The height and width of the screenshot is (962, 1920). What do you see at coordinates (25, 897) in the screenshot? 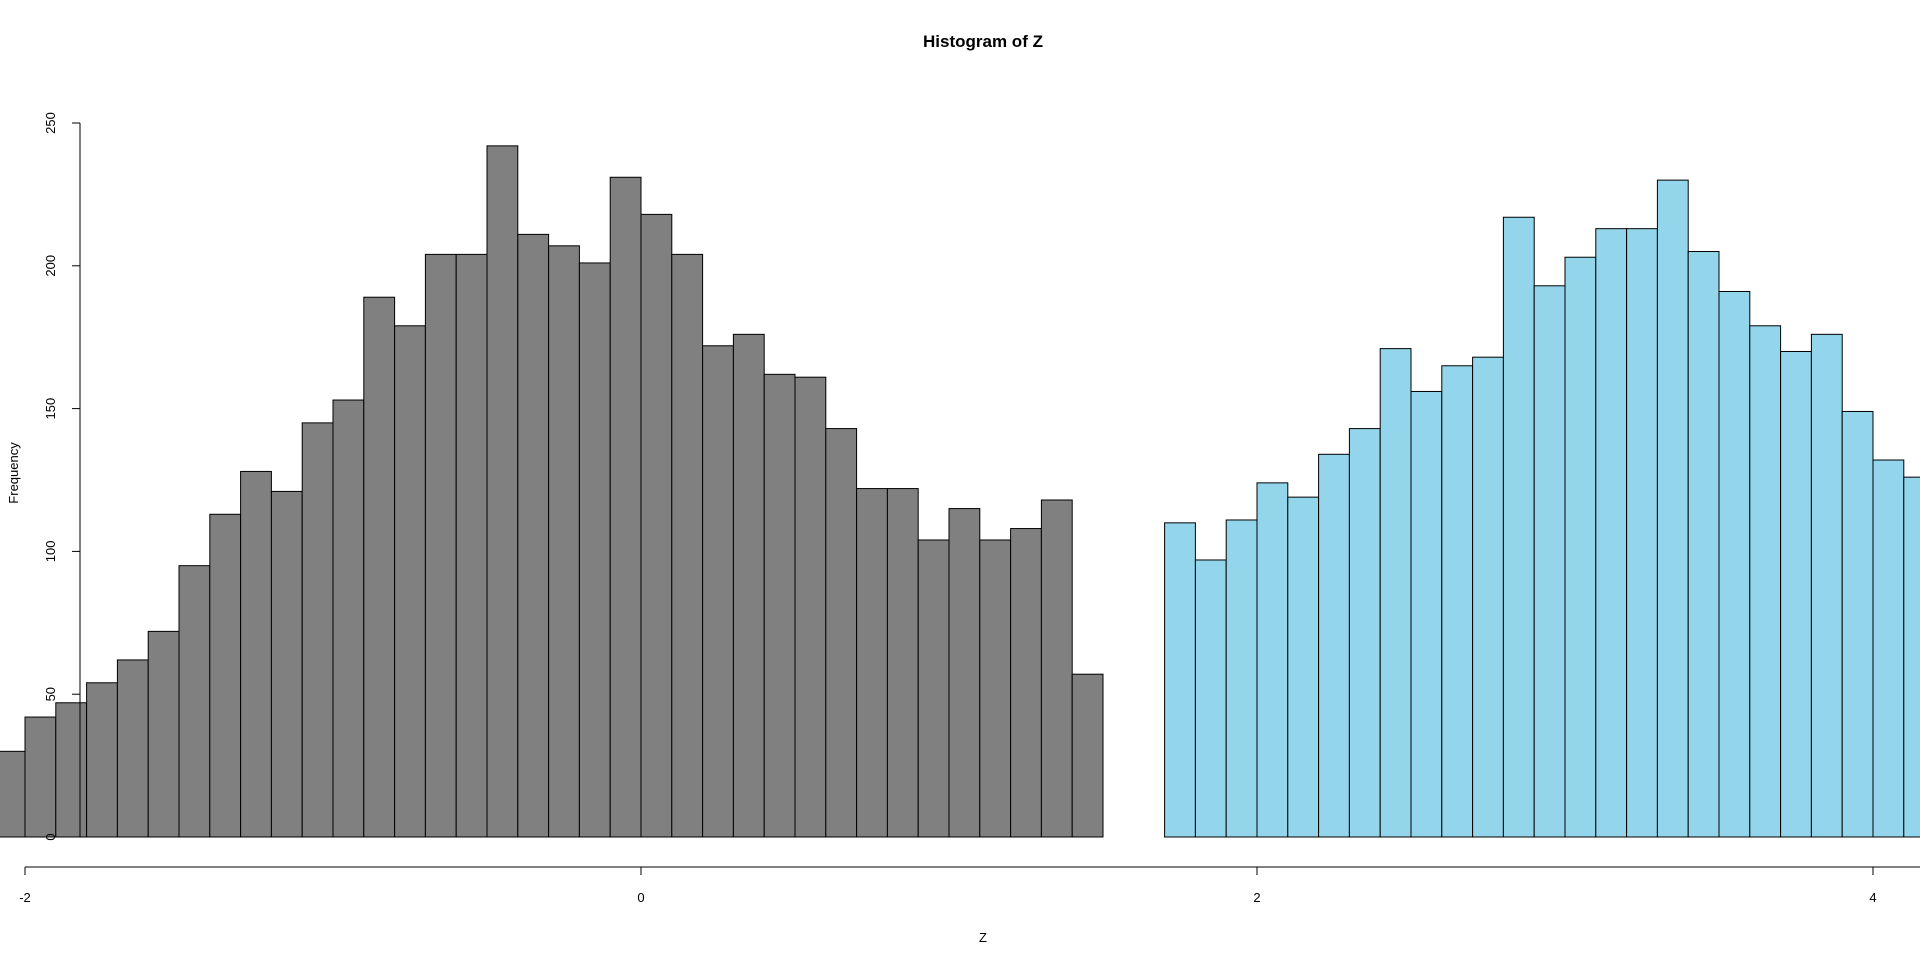
I see `x-tick-label: -2` at bounding box center [25, 897].